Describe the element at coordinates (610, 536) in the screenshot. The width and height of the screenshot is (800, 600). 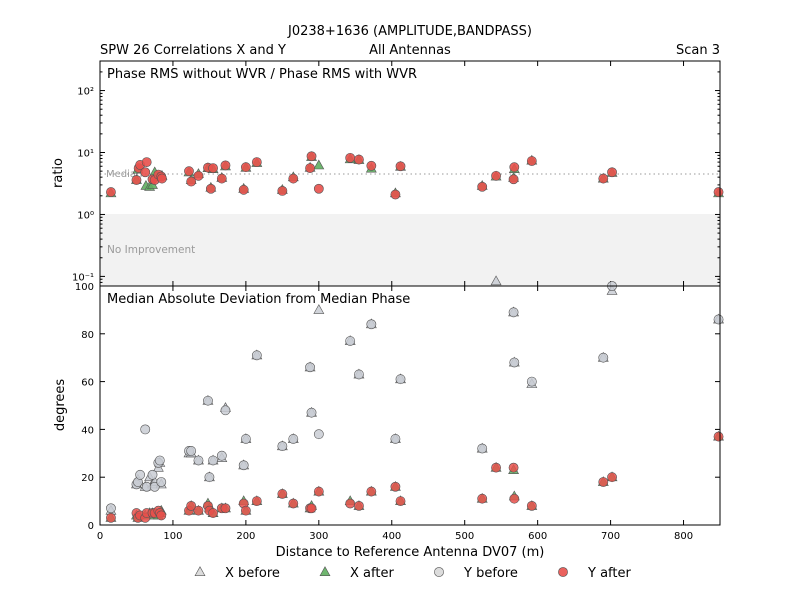
I see `distance-x-tick-label: 700` at that location.